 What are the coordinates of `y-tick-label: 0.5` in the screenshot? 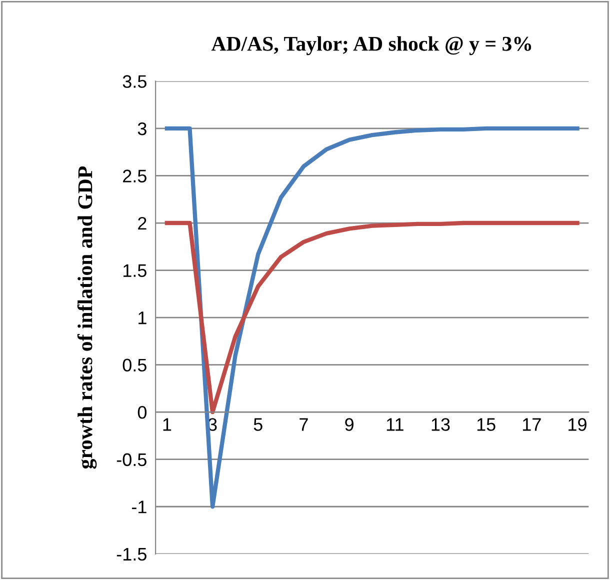 It's located at (134, 365).